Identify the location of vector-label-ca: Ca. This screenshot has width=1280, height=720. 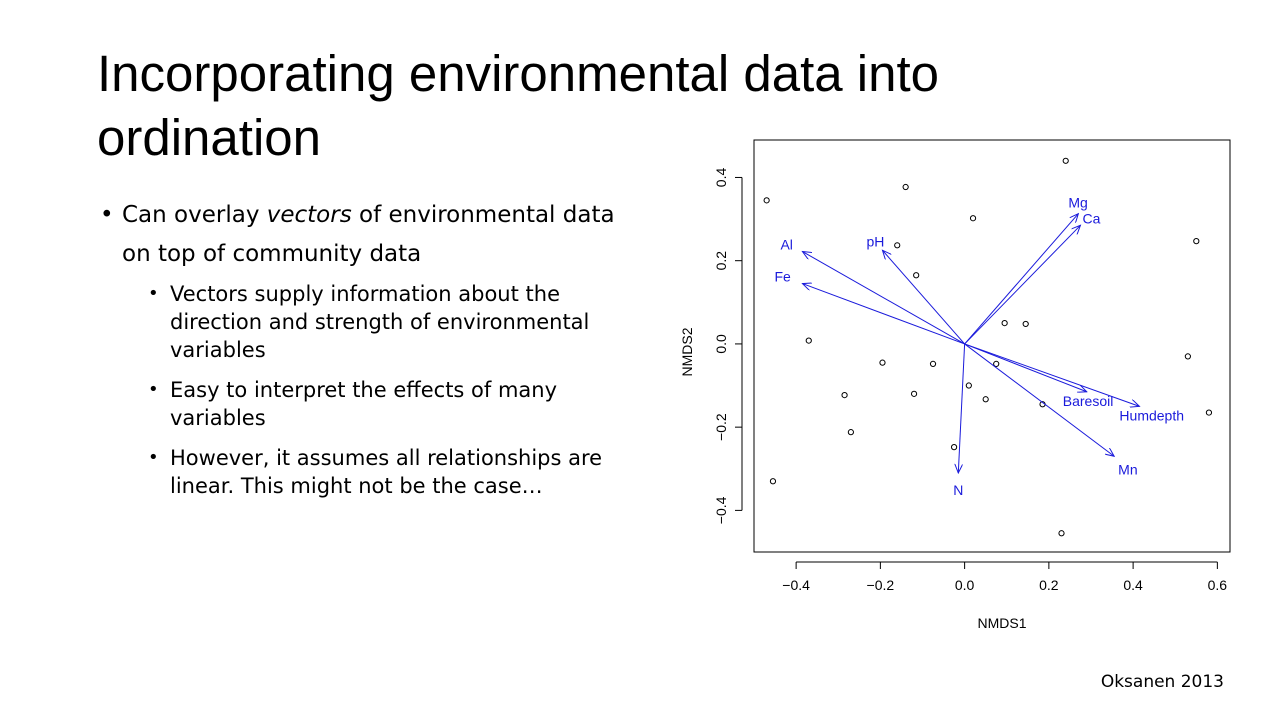
(1091, 218).